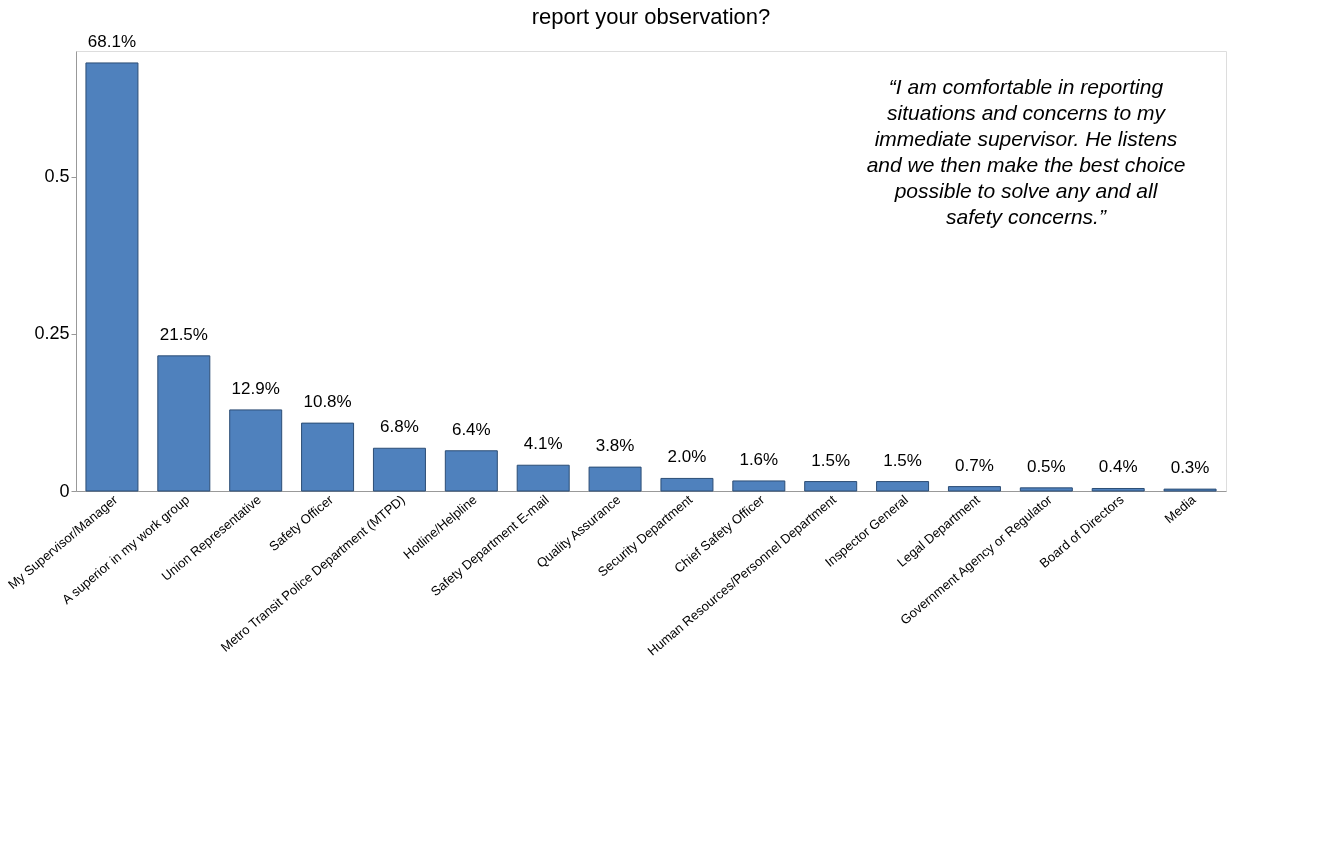  Describe the element at coordinates (52, 333) in the screenshot. I see `y-tick-label: 0.25` at that location.